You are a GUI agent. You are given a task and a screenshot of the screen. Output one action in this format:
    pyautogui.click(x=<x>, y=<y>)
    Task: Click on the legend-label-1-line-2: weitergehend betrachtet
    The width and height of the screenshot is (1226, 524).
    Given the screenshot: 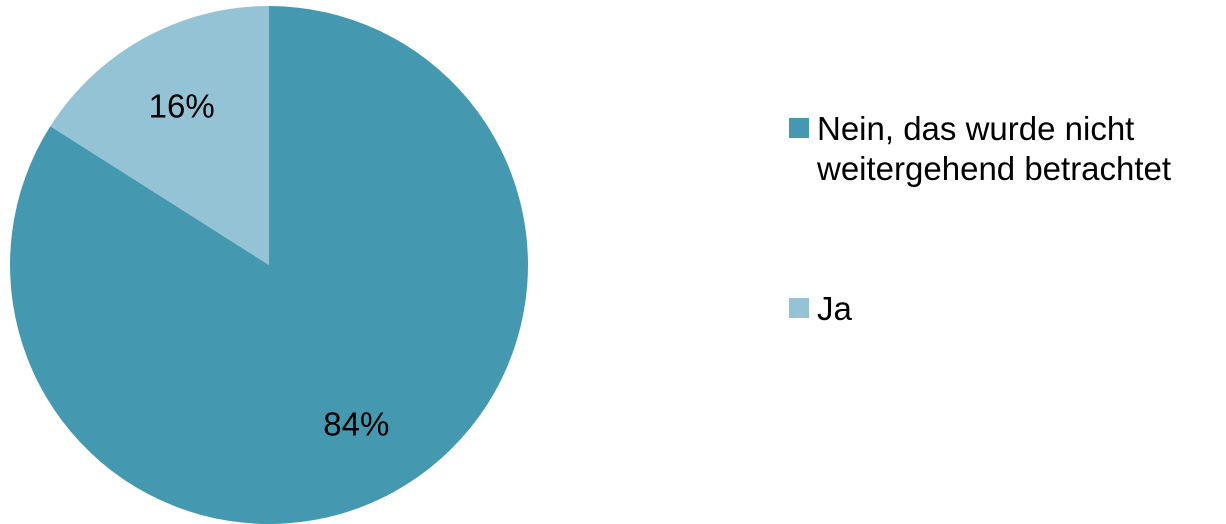 What is the action you would take?
    pyautogui.click(x=993, y=168)
    